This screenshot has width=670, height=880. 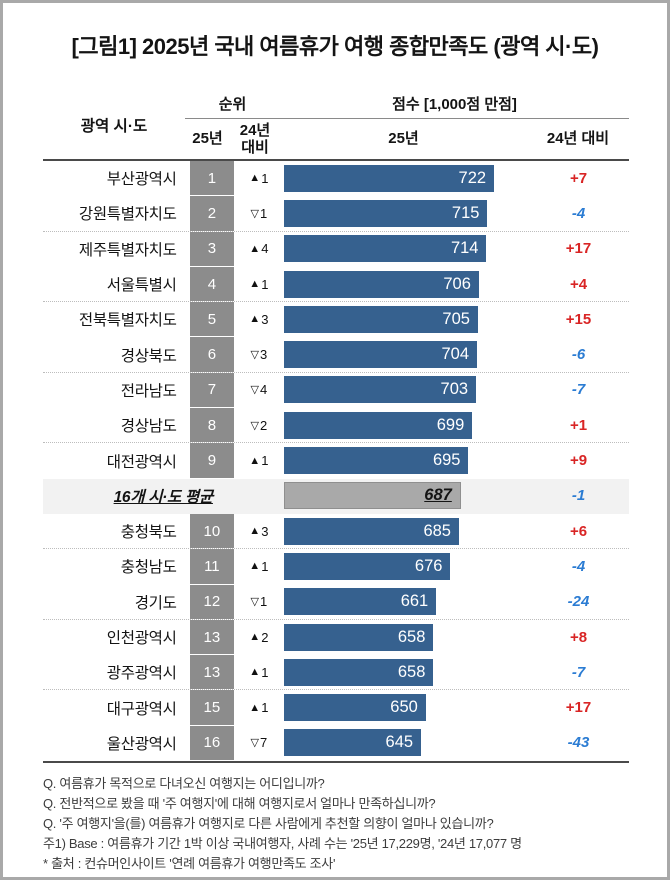 I want to click on score-bar: 706, so click(x=381, y=284).